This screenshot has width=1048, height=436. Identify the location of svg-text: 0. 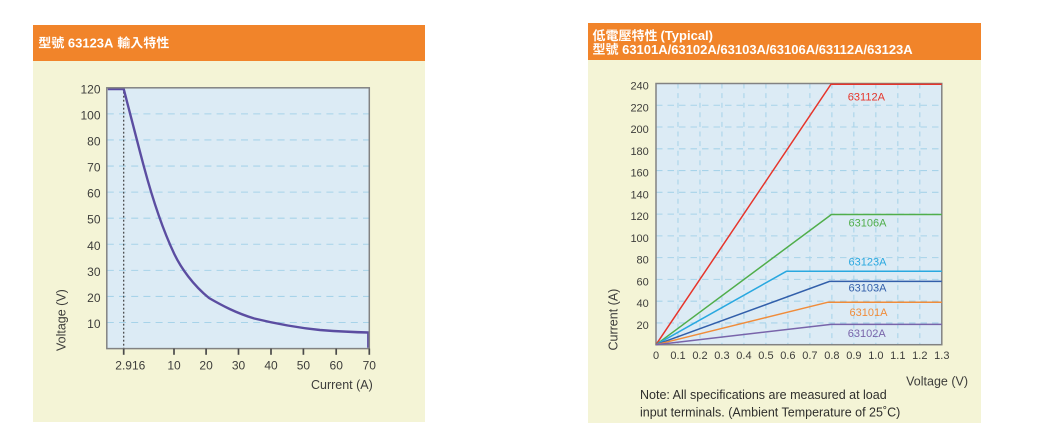
(656, 356).